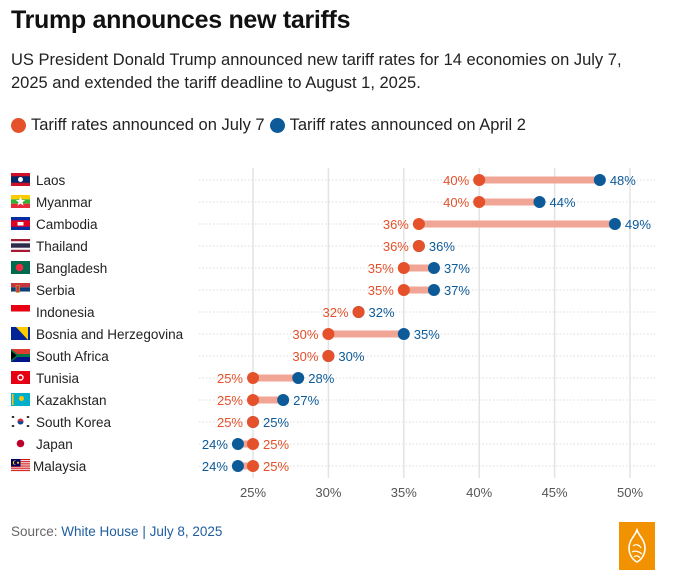 The width and height of the screenshot is (678, 580). I want to click on april2-value-label: 30%, so click(351, 356).